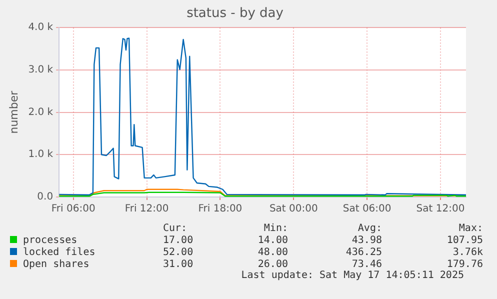 This screenshot has height=299, width=497. Describe the element at coordinates (272, 264) in the screenshot. I see `text: 26.00` at that location.